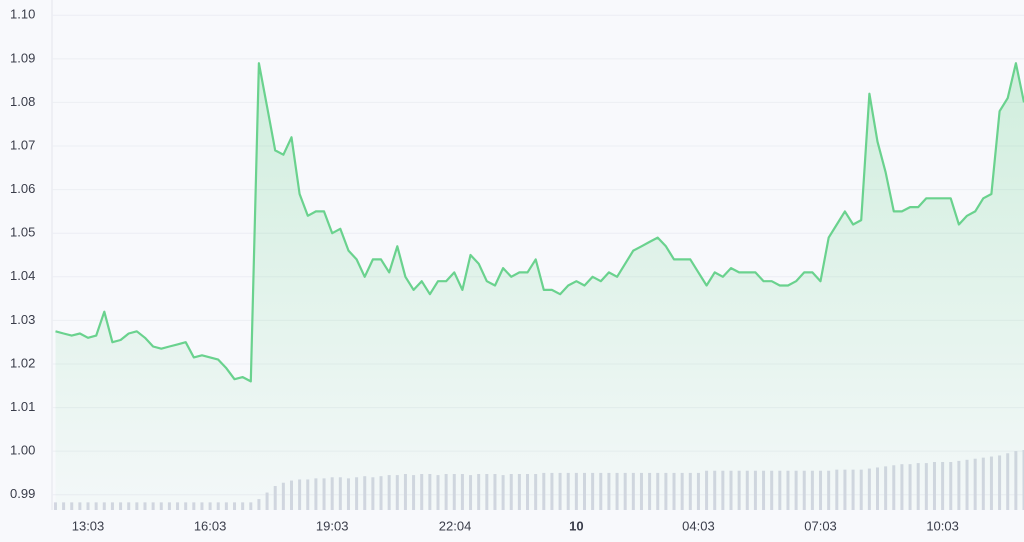 The width and height of the screenshot is (1024, 542). Describe the element at coordinates (22, 450) in the screenshot. I see `y-tick-label: 1.00` at that location.